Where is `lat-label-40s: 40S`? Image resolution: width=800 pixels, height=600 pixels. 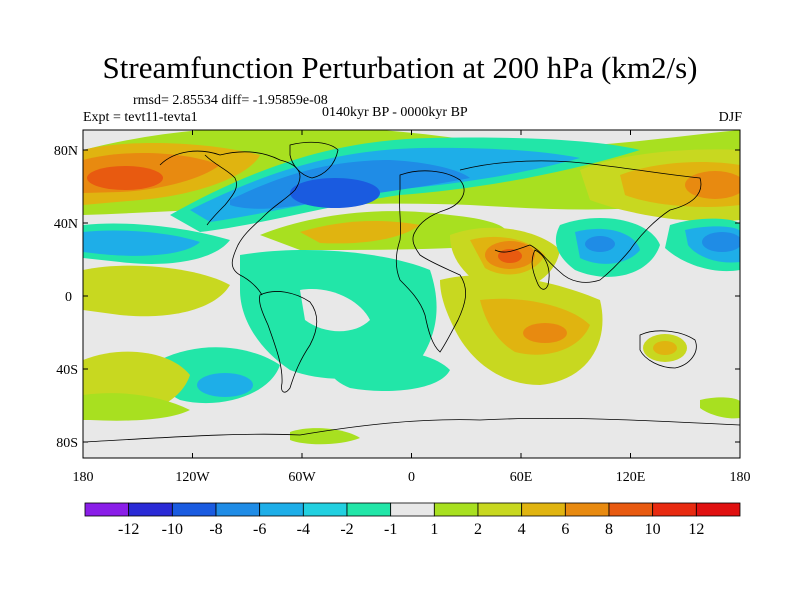 lat-label-40s: 40S is located at coordinates (67, 370).